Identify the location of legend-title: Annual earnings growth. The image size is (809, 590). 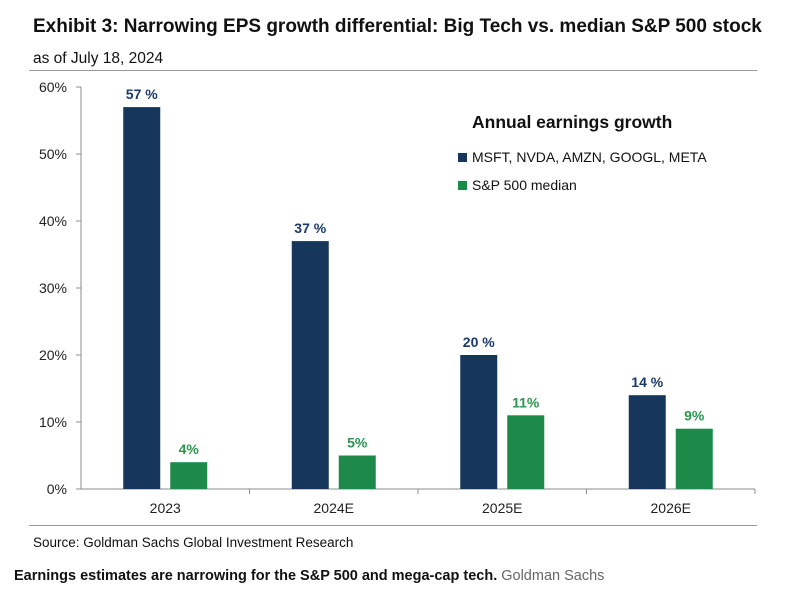
(572, 122).